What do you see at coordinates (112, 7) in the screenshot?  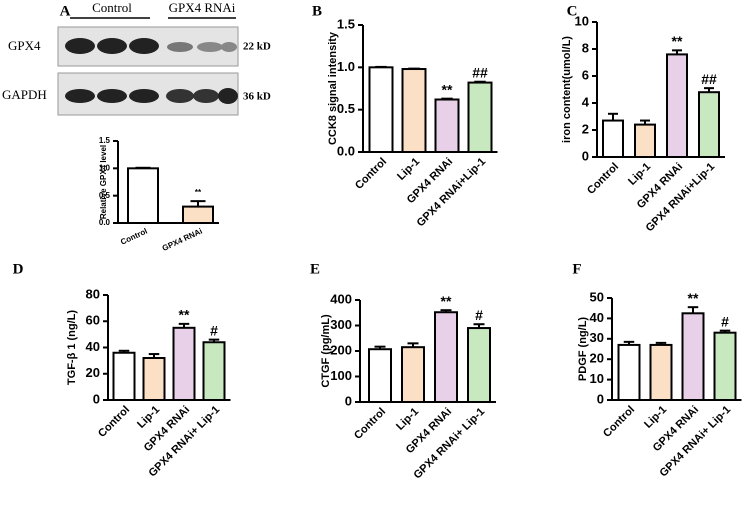 I see `group-label: Control` at bounding box center [112, 7].